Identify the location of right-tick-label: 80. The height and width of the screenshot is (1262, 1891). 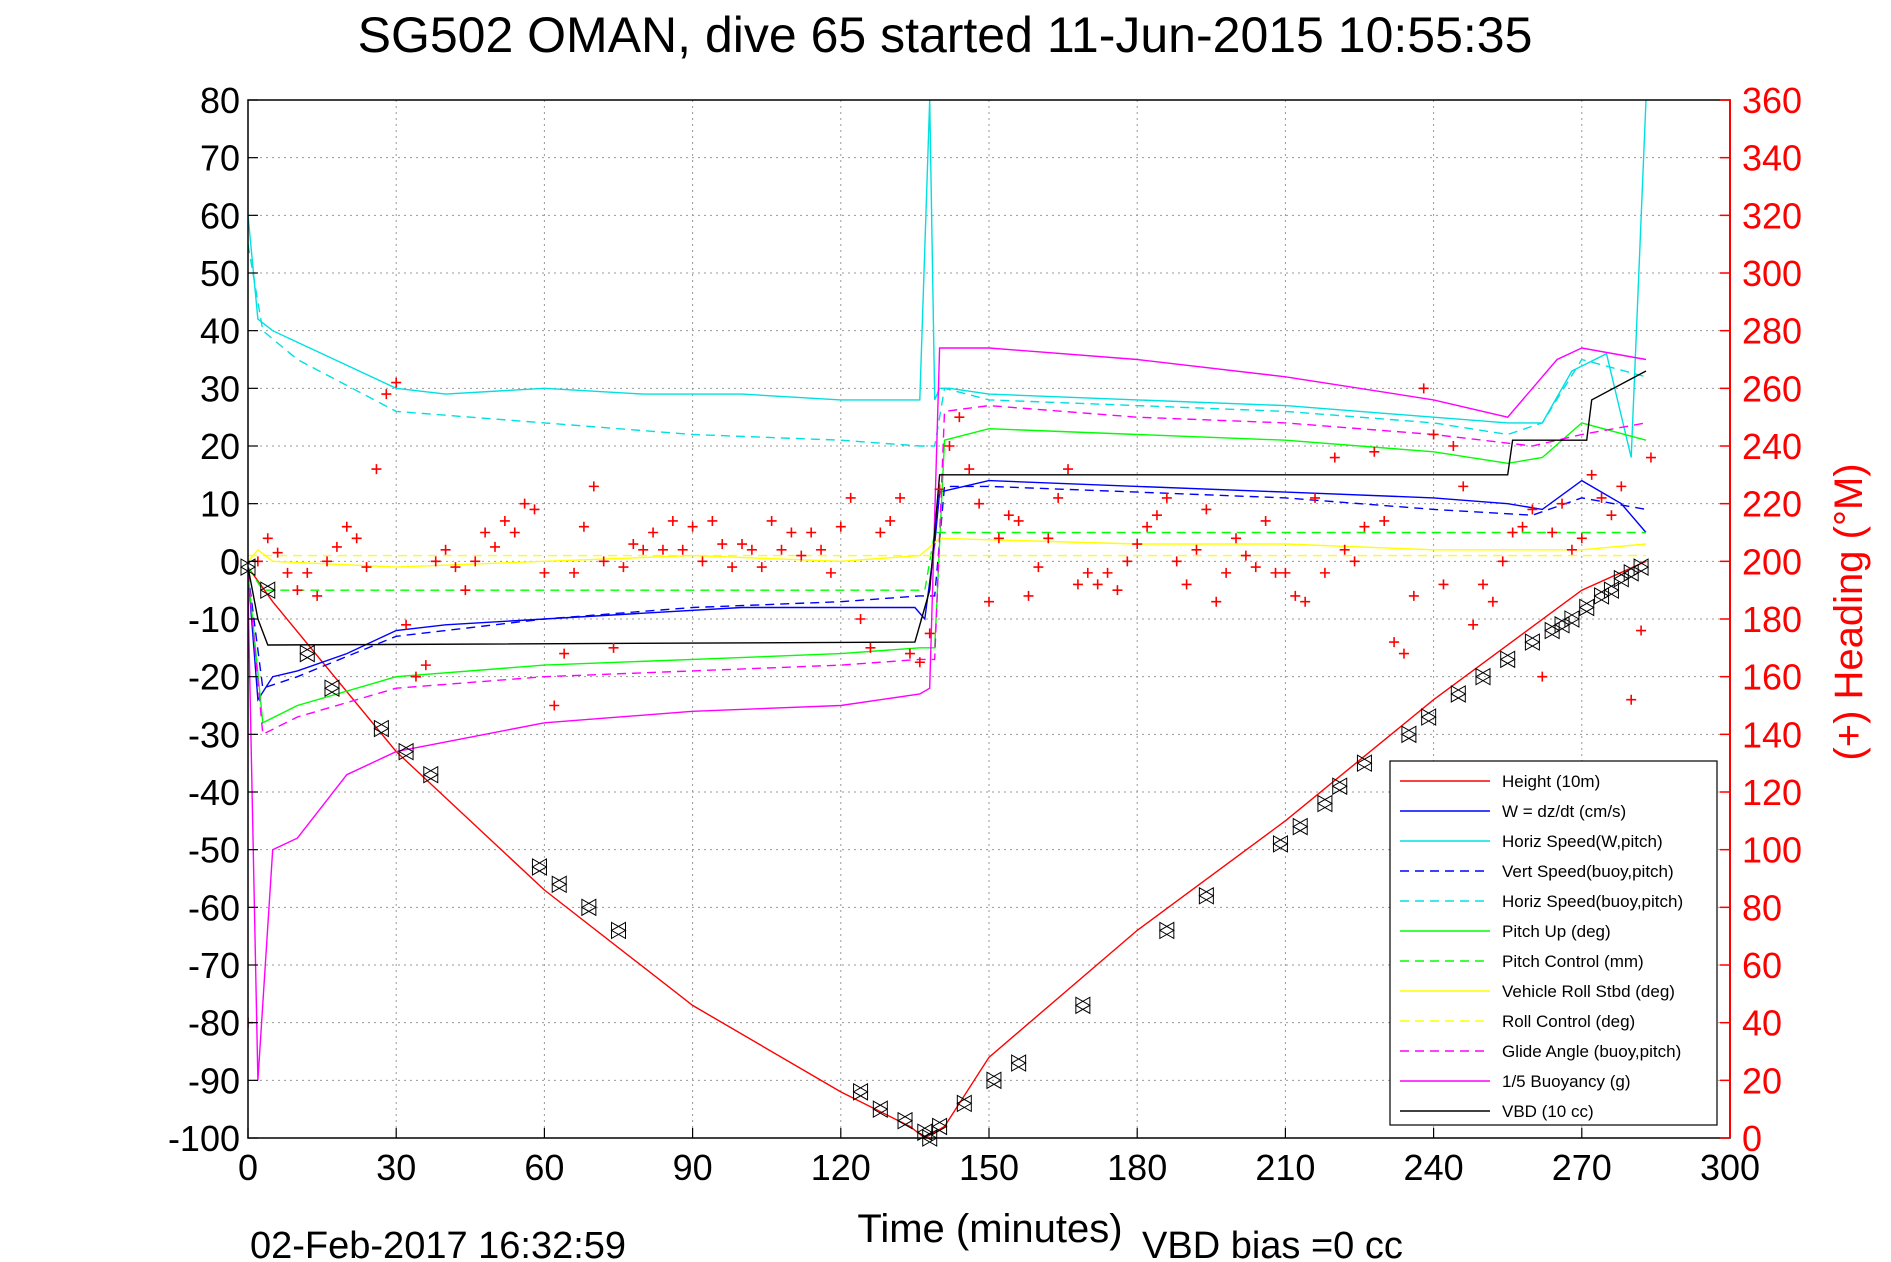
(1762, 907).